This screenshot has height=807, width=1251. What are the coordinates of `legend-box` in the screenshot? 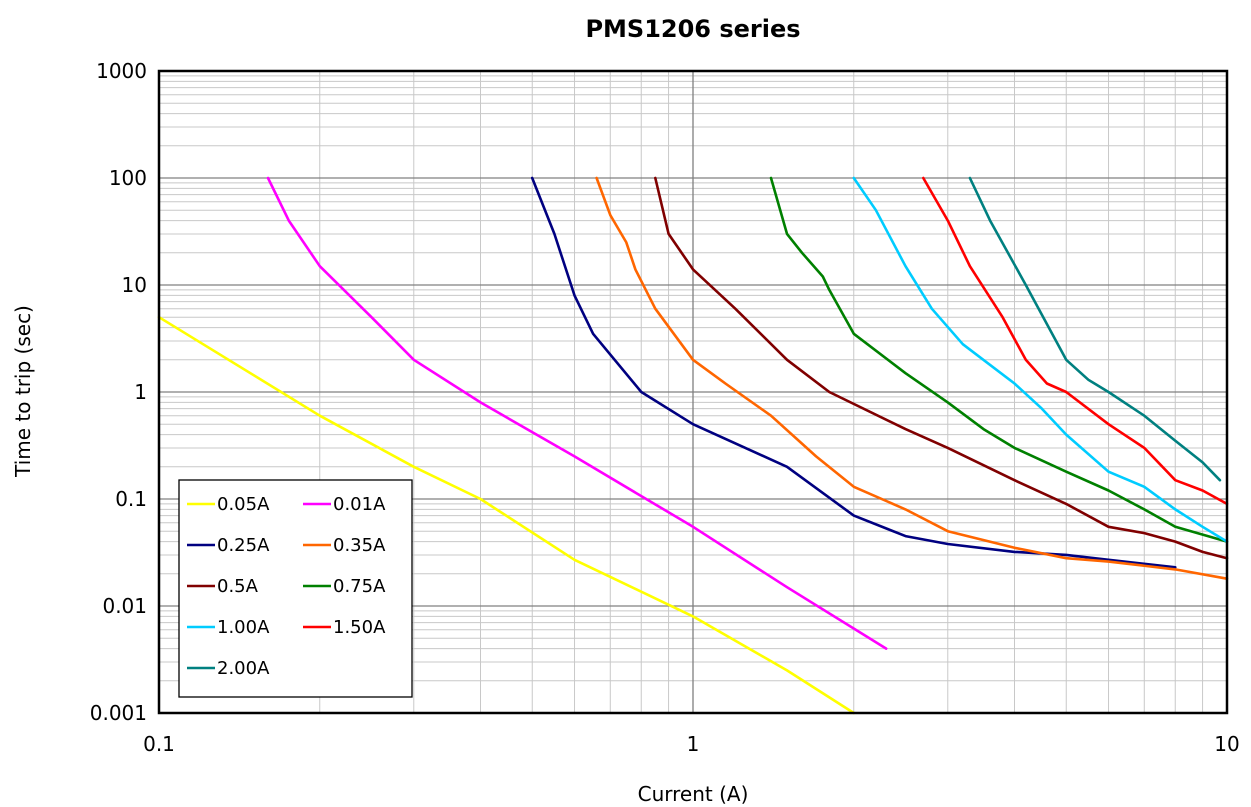 It's located at (295, 588).